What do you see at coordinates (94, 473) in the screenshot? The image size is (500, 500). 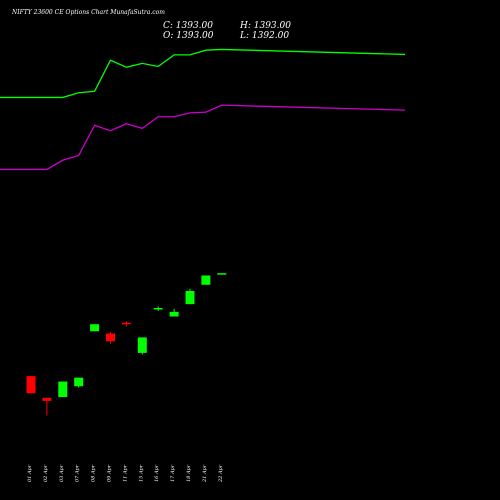 I see `x-tick-label: 08 Apr` at bounding box center [94, 473].